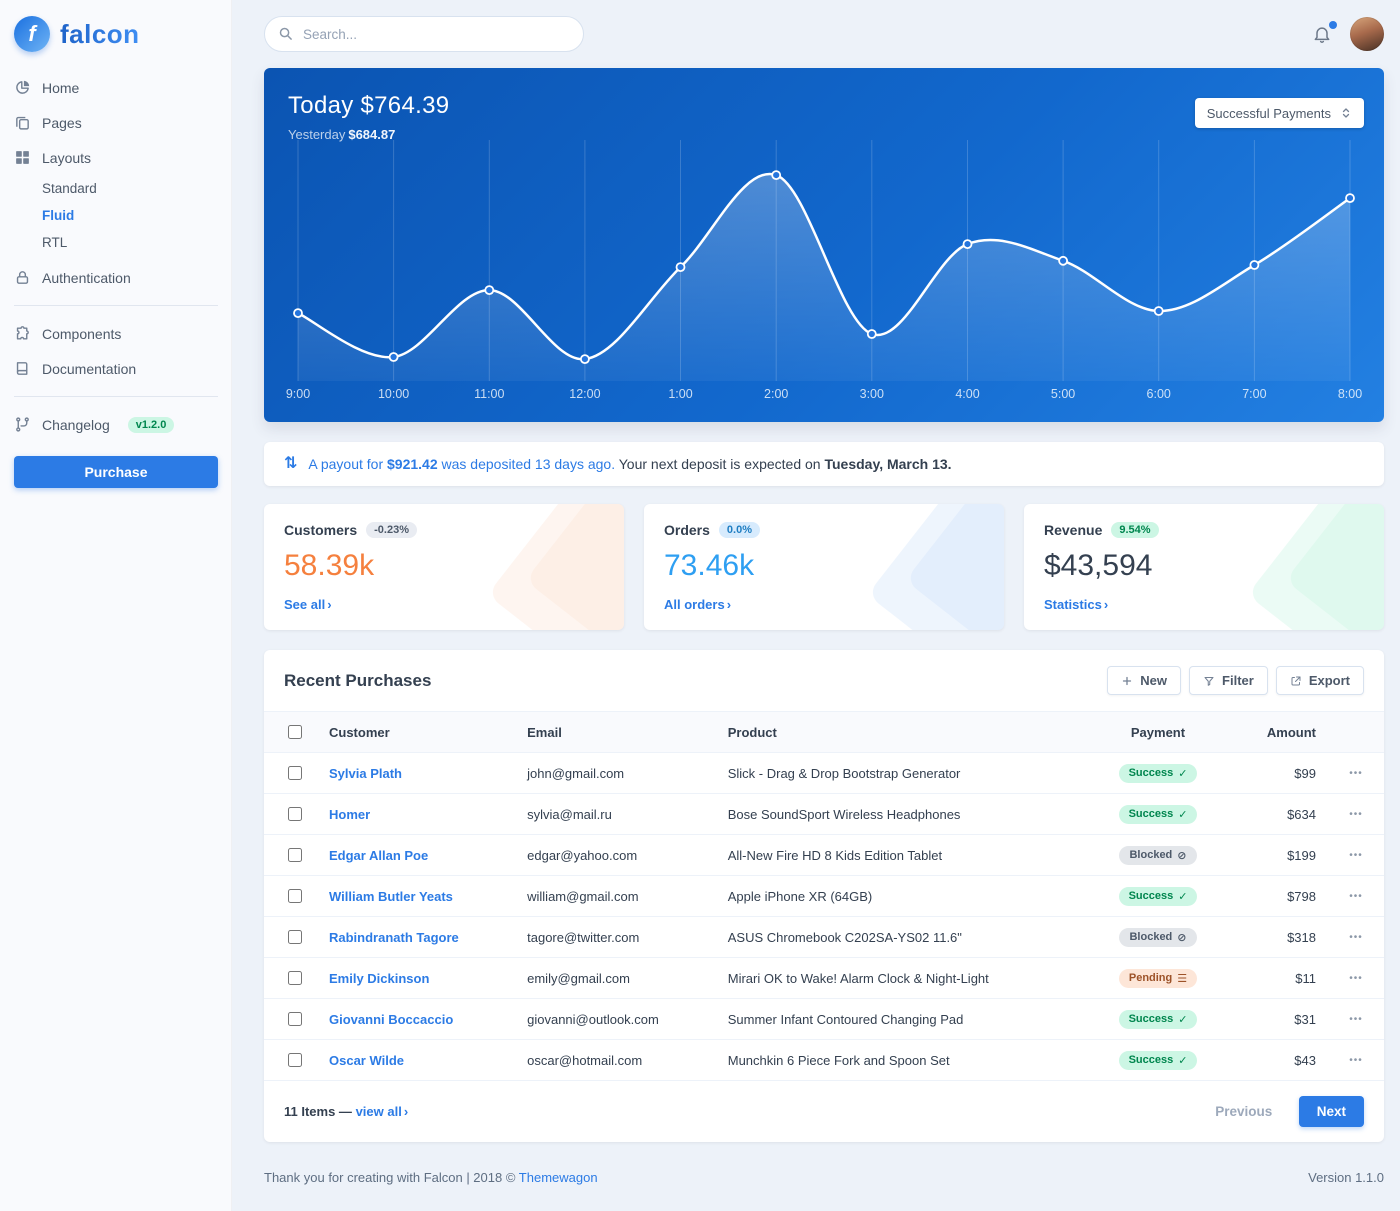 The width and height of the screenshot is (1400, 1211). What do you see at coordinates (365, 773) in the screenshot?
I see `customer-link: Sylvia Plath` at bounding box center [365, 773].